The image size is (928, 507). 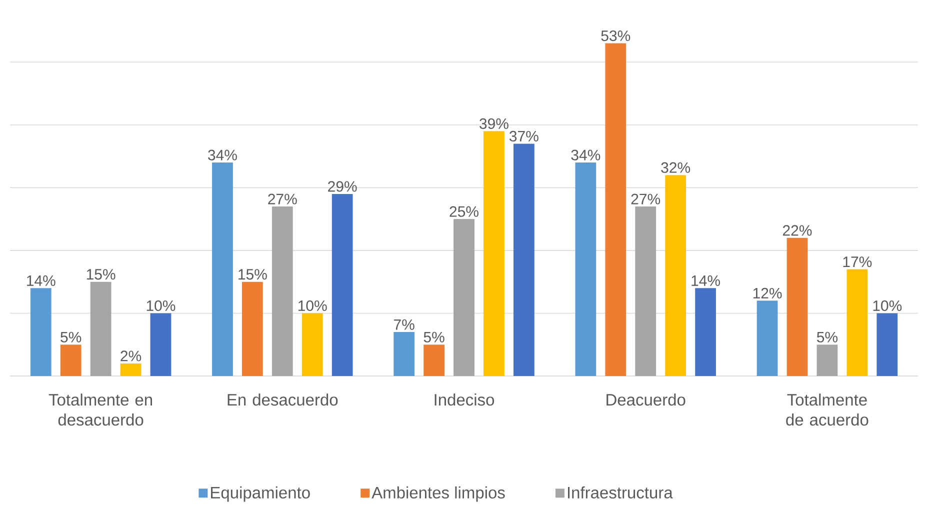 I want to click on data-label: 22%, so click(x=797, y=230).